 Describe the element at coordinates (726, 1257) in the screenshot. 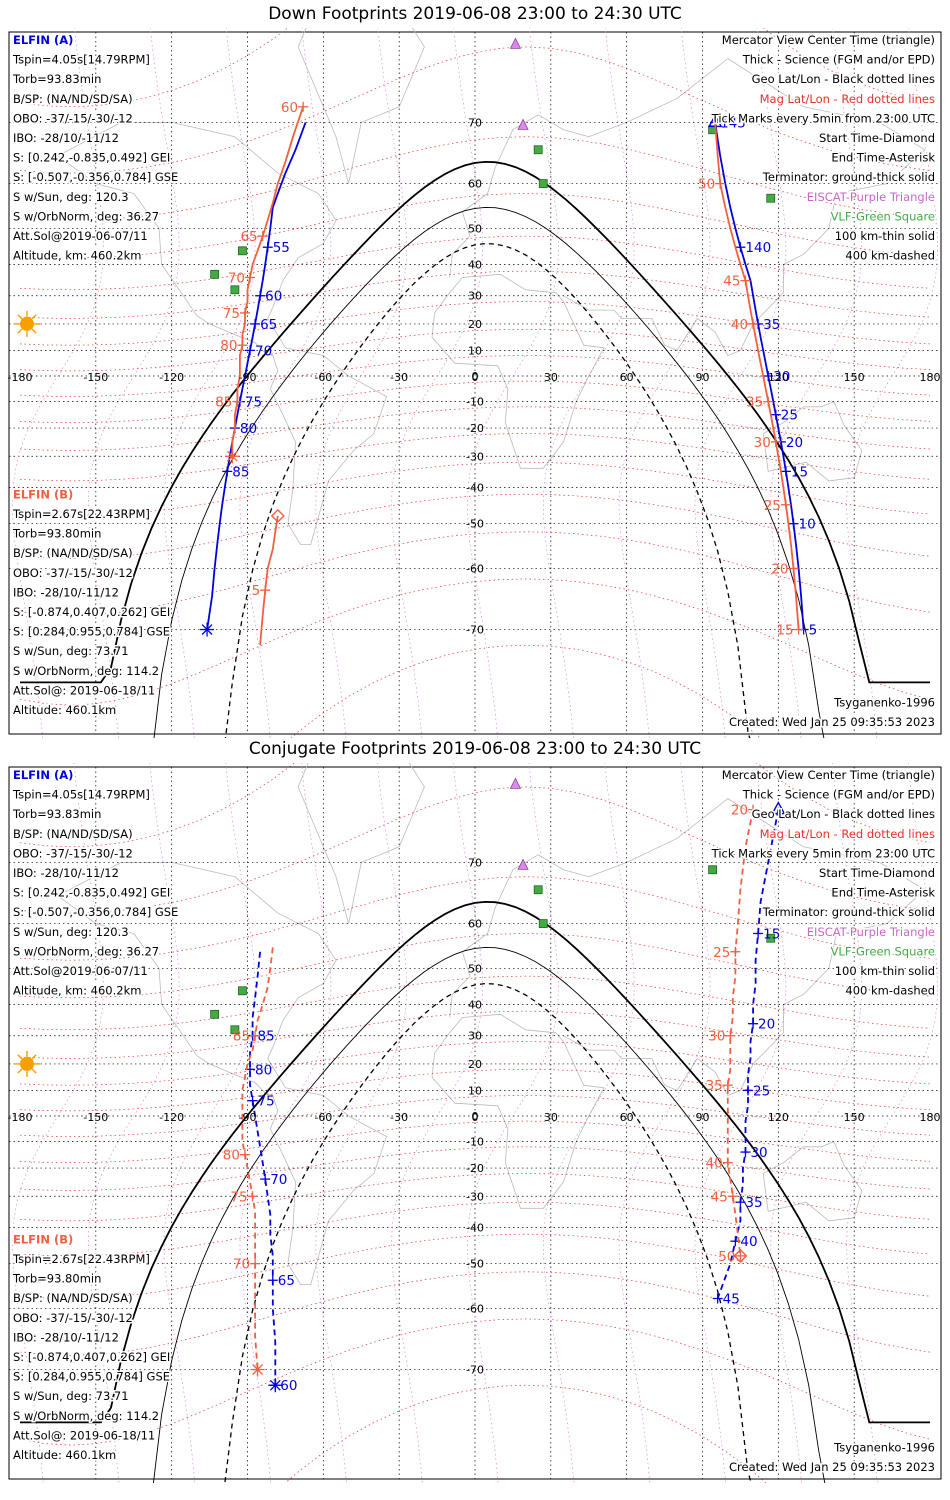

I see `track-tick-label: 50` at that location.